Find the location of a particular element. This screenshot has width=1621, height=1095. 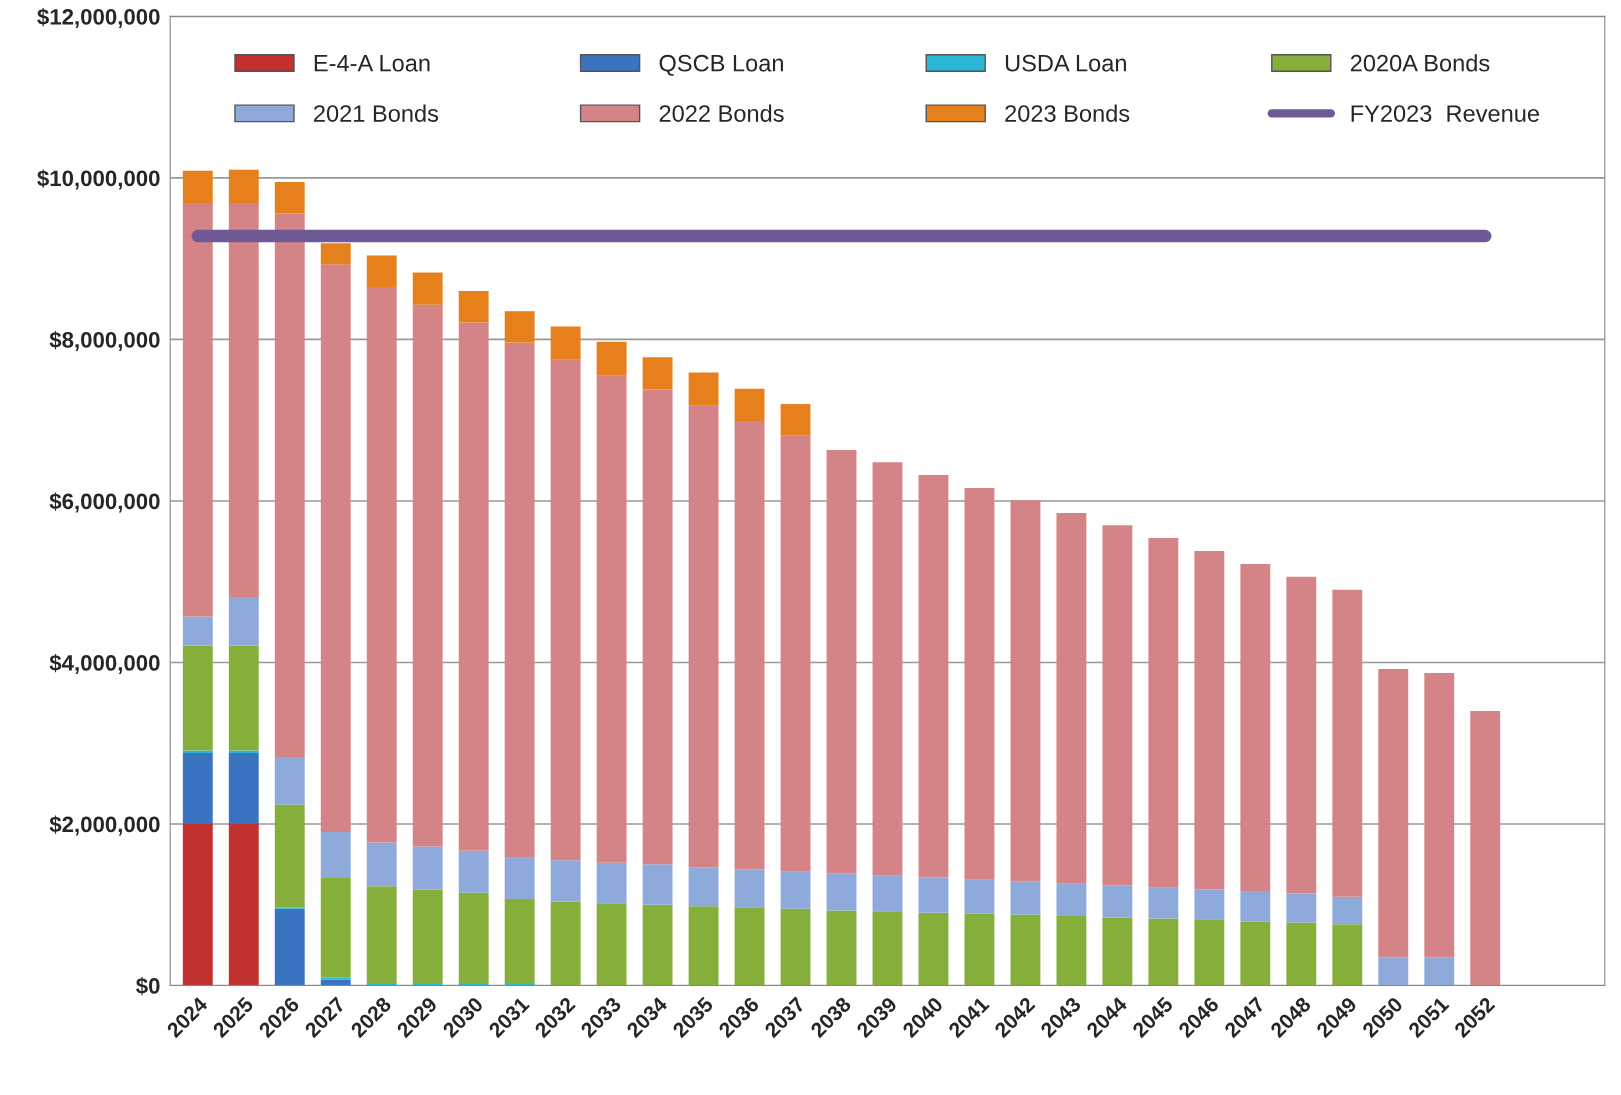

legend-label: E-4-A Loan is located at coordinates (372, 63).